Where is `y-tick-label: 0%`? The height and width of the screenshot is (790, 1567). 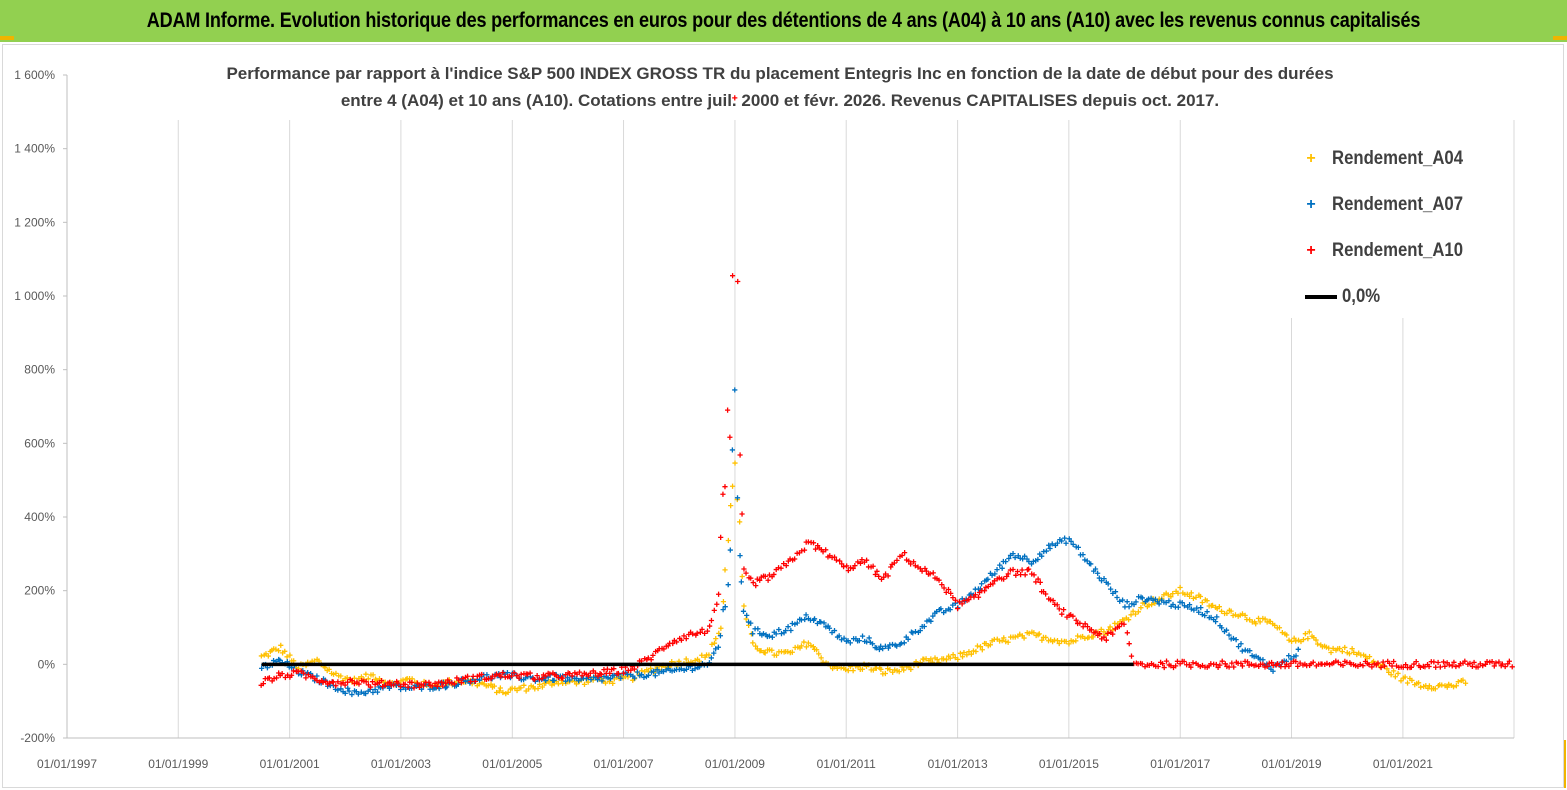 y-tick-label: 0% is located at coordinates (47, 664).